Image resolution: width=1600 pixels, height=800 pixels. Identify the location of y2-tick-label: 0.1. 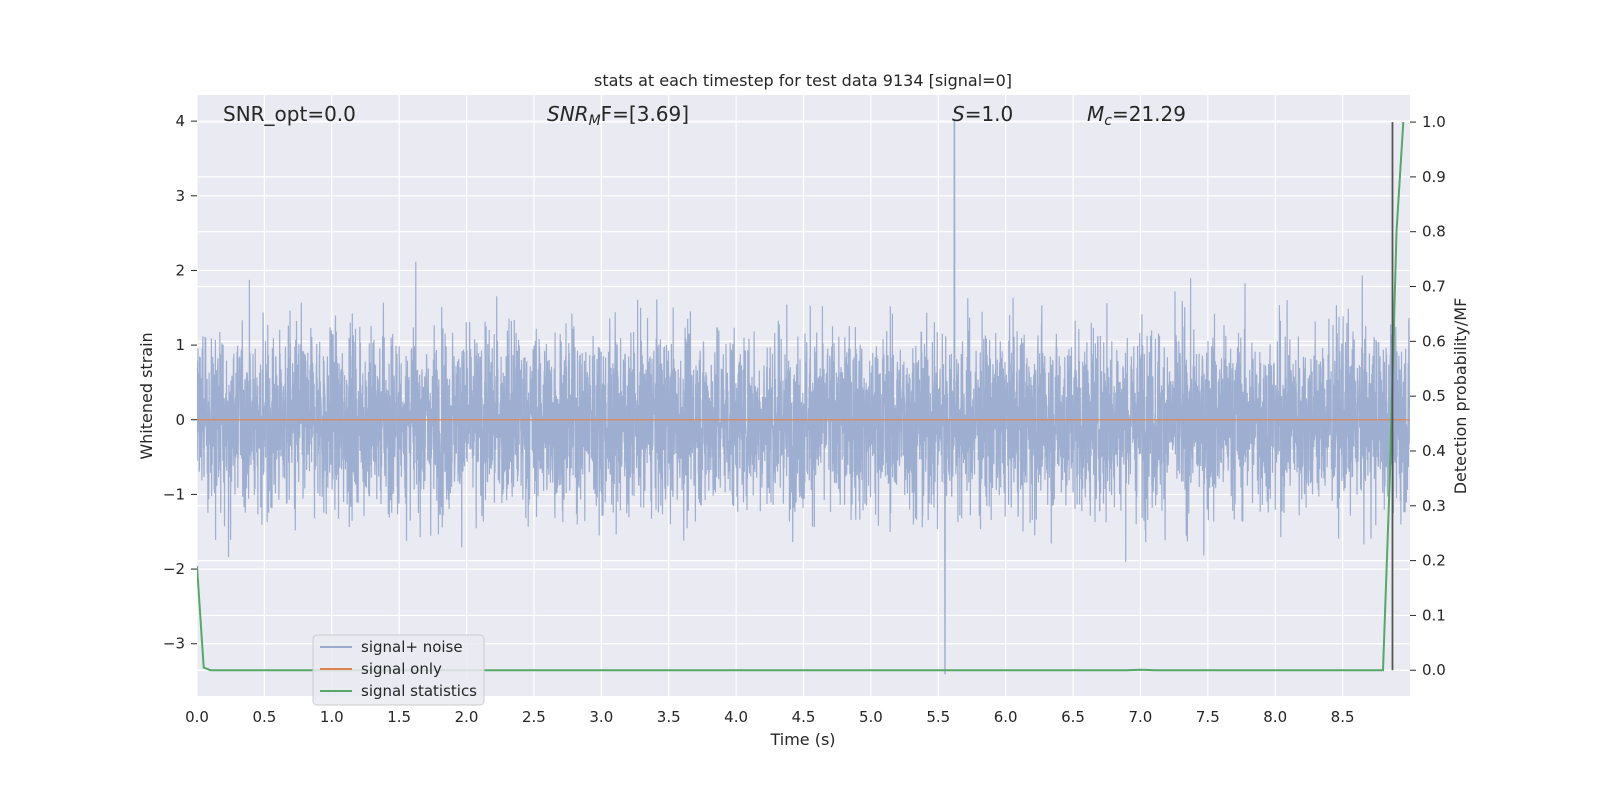
(1434, 615).